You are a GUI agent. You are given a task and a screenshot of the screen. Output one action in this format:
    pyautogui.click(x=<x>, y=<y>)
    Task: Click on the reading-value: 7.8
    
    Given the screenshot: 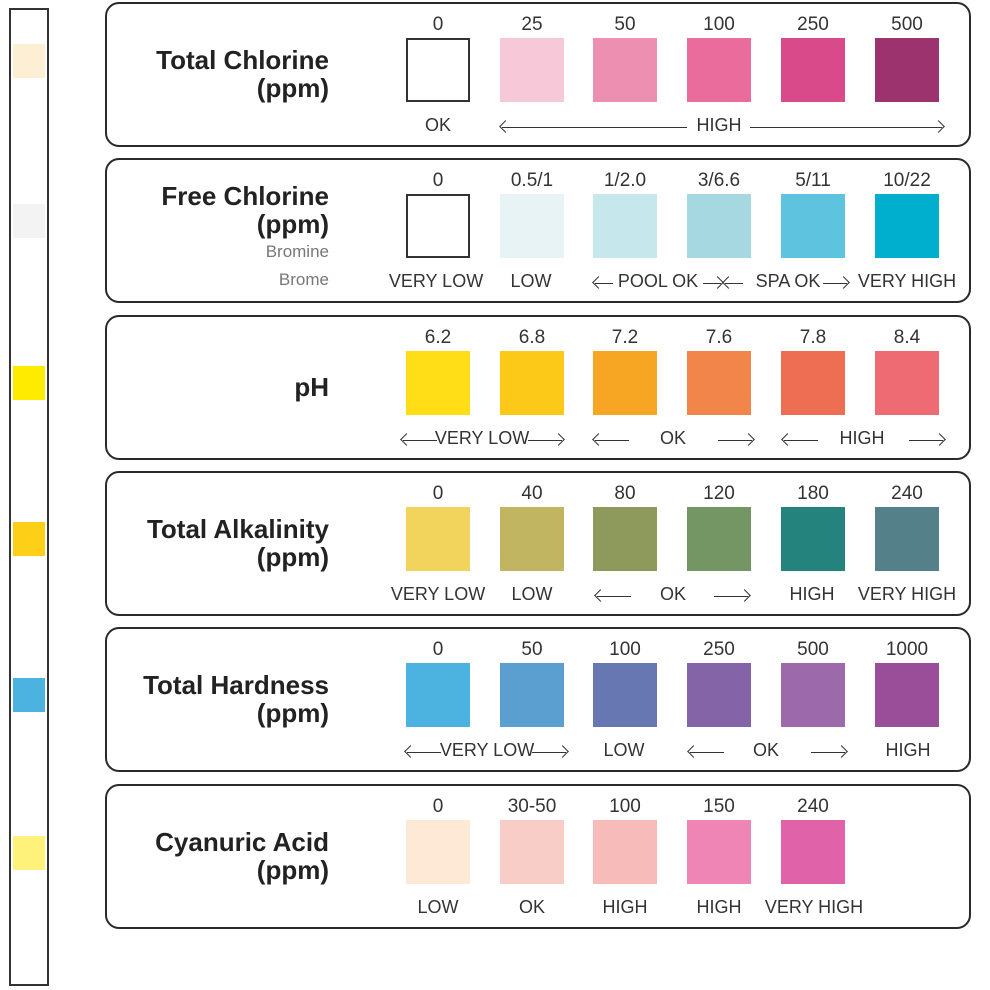 What is the action you would take?
    pyautogui.click(x=813, y=337)
    